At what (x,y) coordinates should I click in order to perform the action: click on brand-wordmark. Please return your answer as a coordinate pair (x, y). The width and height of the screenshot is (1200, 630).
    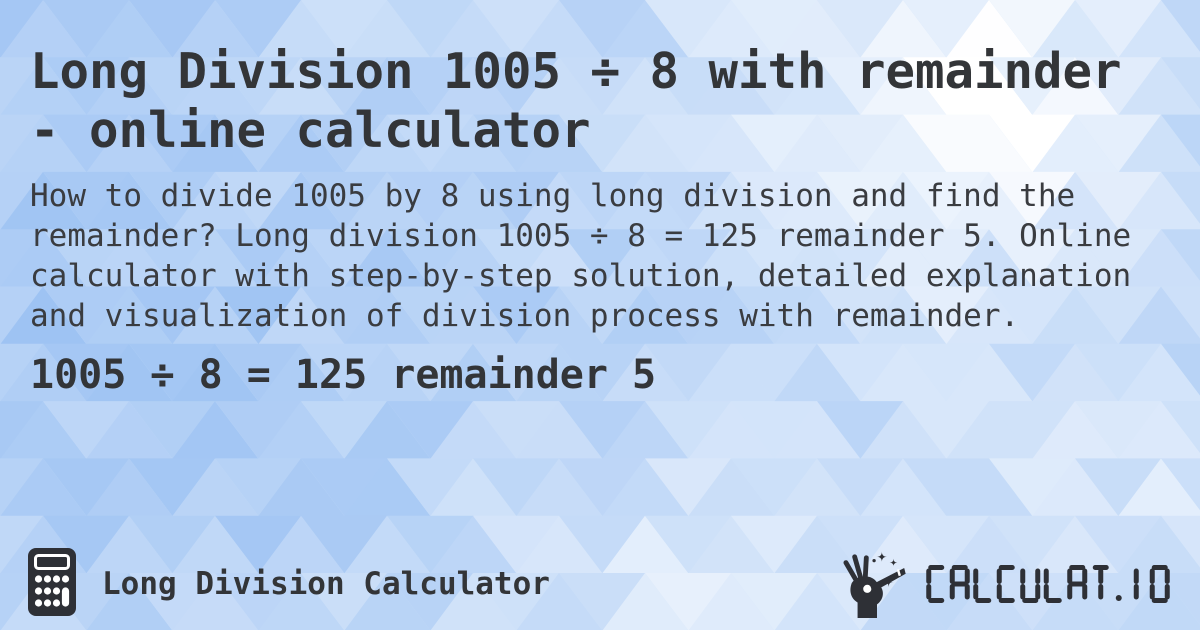
    Looking at the image, I should click on (1048, 584).